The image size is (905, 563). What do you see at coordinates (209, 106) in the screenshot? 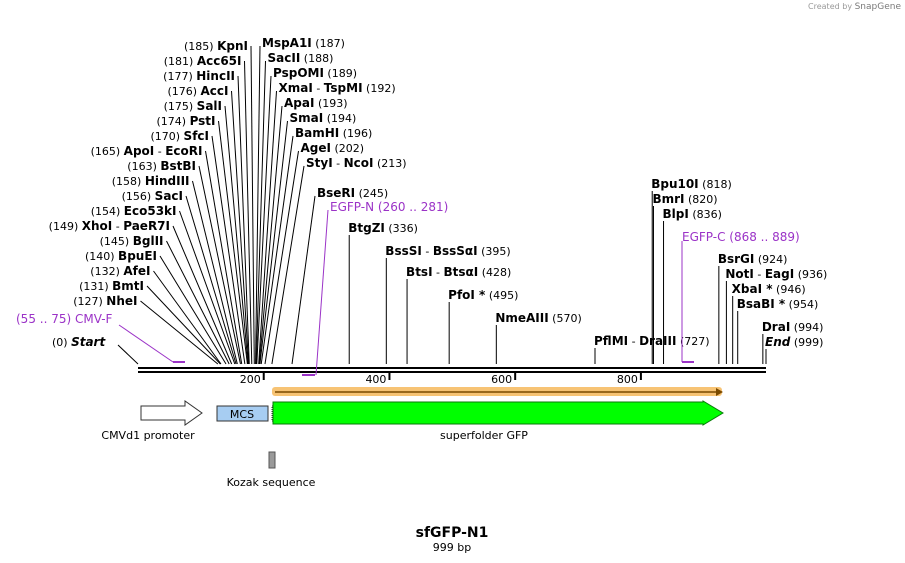
I see `enzyme-sali: SalI` at bounding box center [209, 106].